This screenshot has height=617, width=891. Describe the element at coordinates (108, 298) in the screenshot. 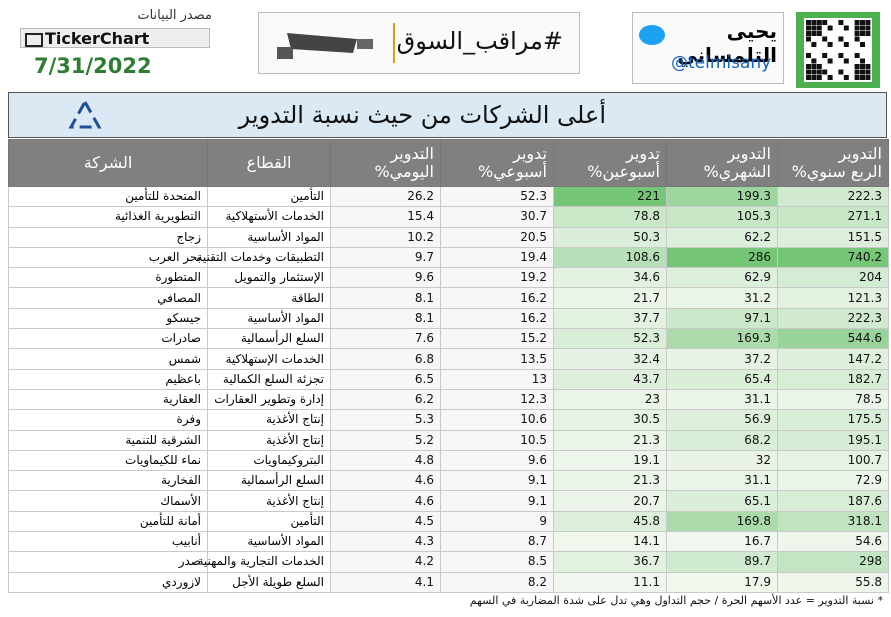

I see `text-cell: المصافي` at that location.